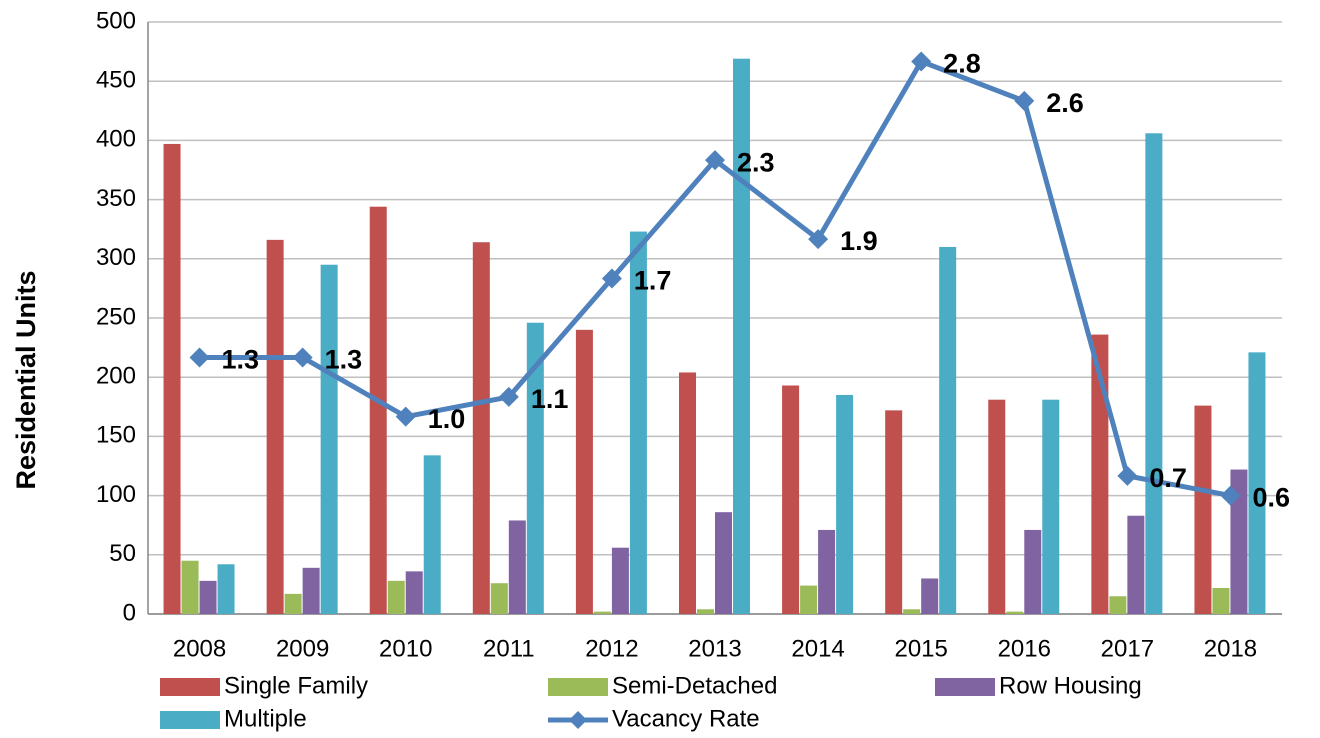 Image resolution: width=1320 pixels, height=738 pixels. I want to click on data-label: 1.1, so click(550, 399).